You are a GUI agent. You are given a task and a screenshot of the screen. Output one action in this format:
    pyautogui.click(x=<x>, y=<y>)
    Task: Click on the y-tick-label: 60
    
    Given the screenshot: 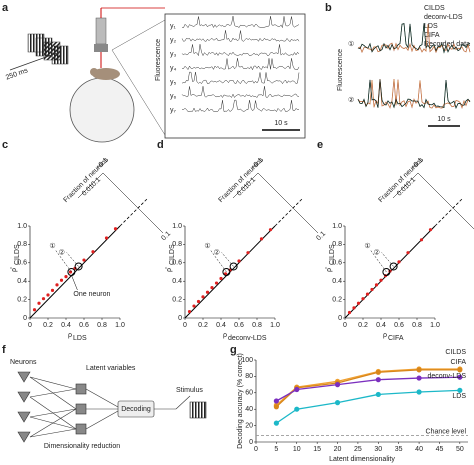 What is the action you would take?
    pyautogui.click(x=249, y=393)
    